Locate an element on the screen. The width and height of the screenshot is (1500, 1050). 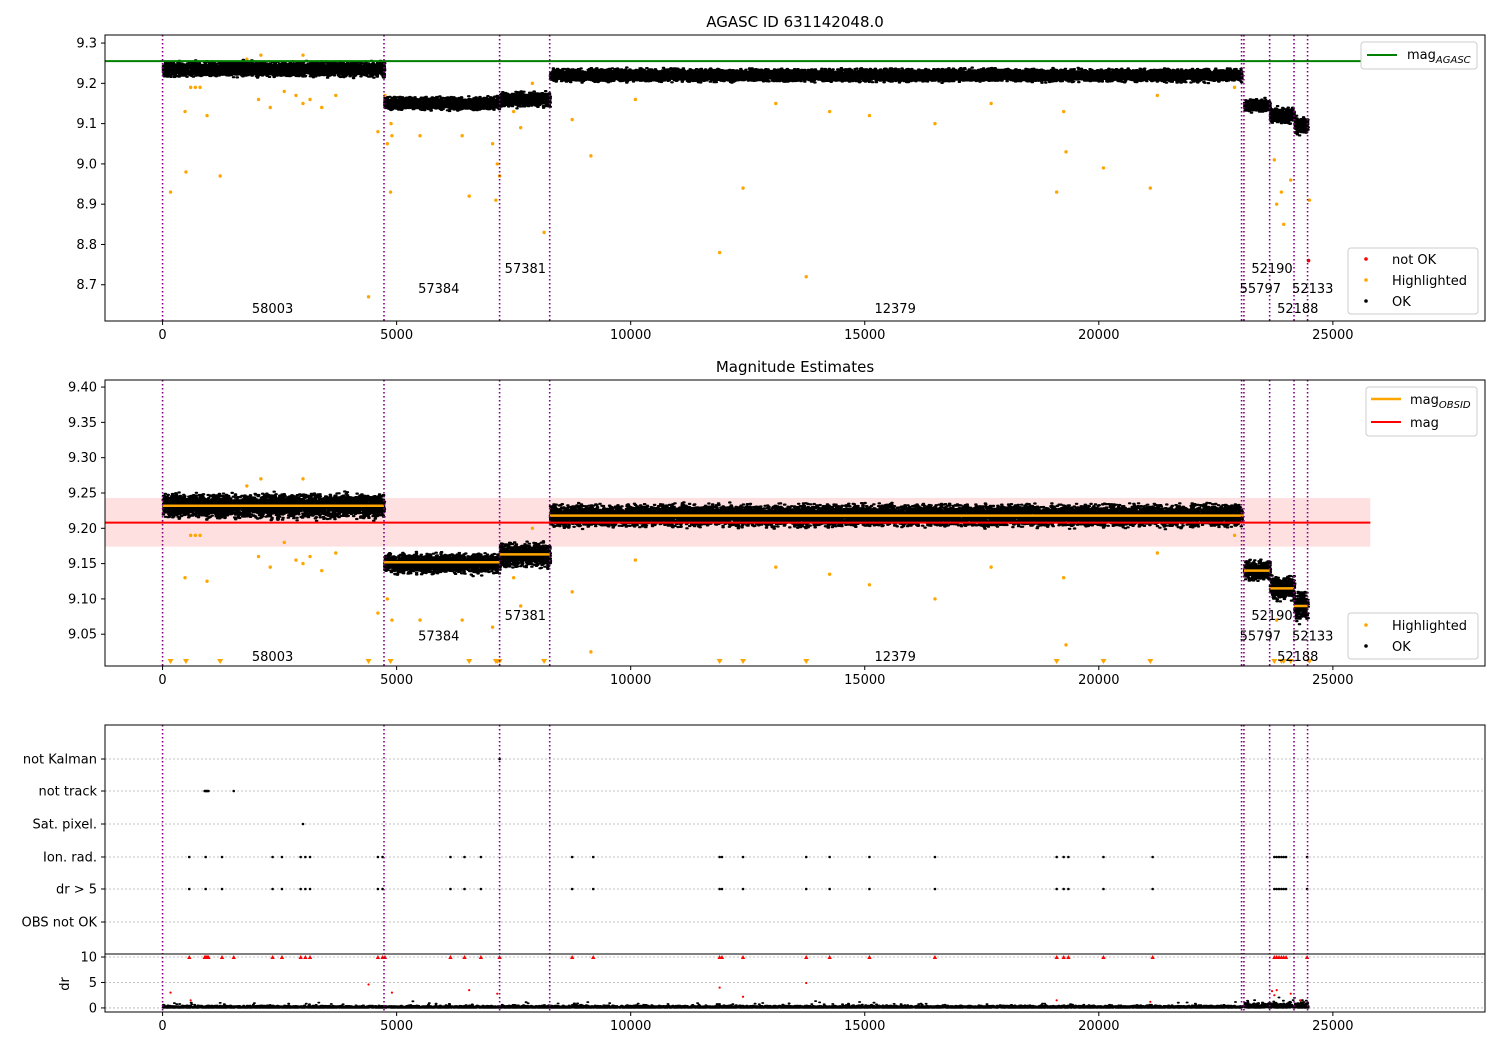
flag-category-label: Ion. rad. is located at coordinates (70, 858).